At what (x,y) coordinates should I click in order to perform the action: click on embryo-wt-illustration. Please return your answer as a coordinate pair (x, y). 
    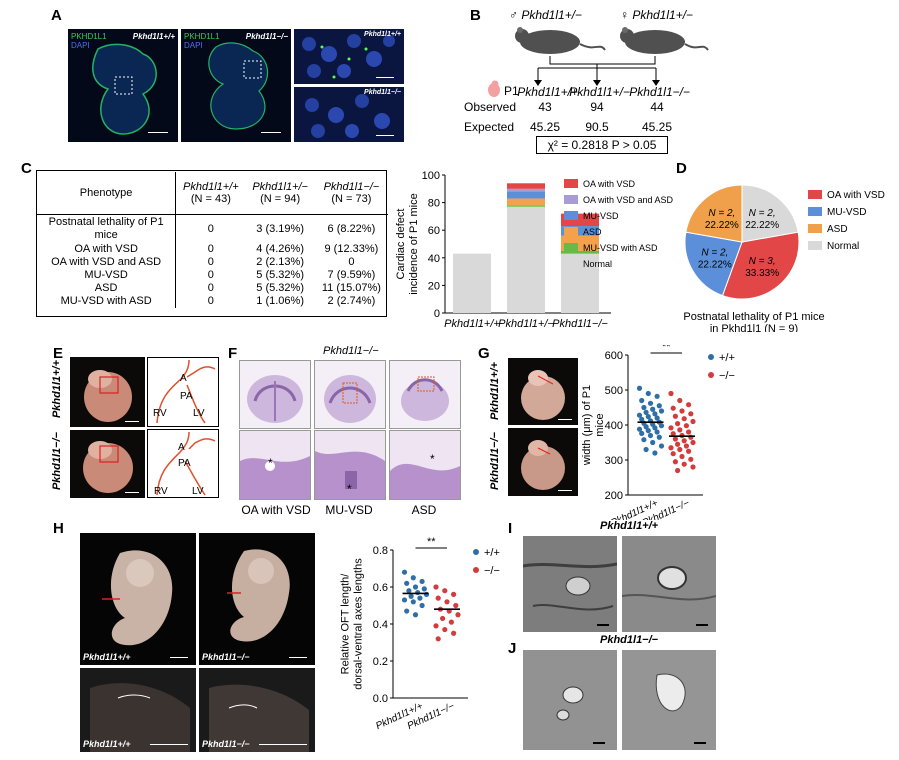
    Looking at the image, I should click on (137, 598).